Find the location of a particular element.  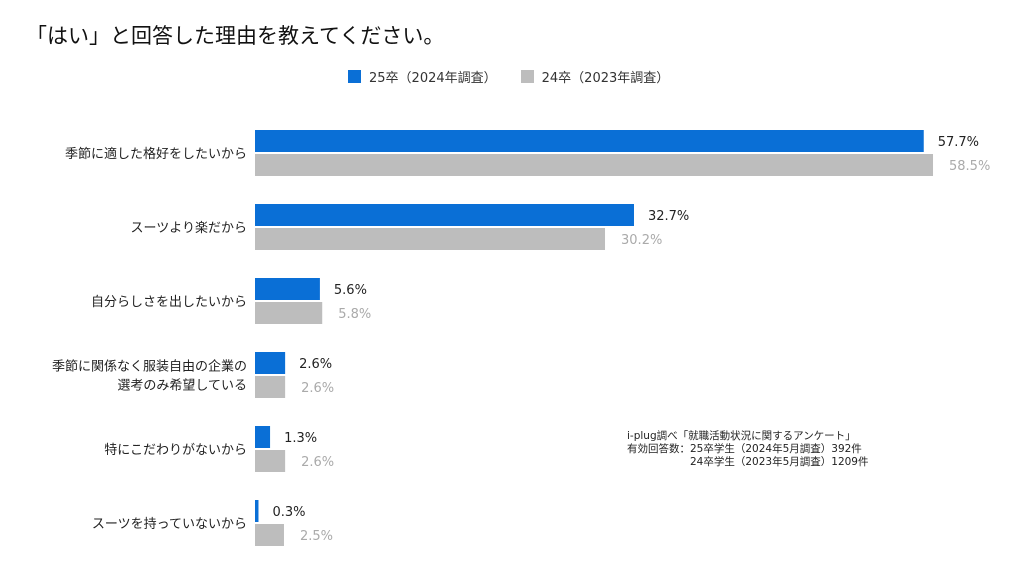

category-label: スーツより楽だから is located at coordinates (189, 228).